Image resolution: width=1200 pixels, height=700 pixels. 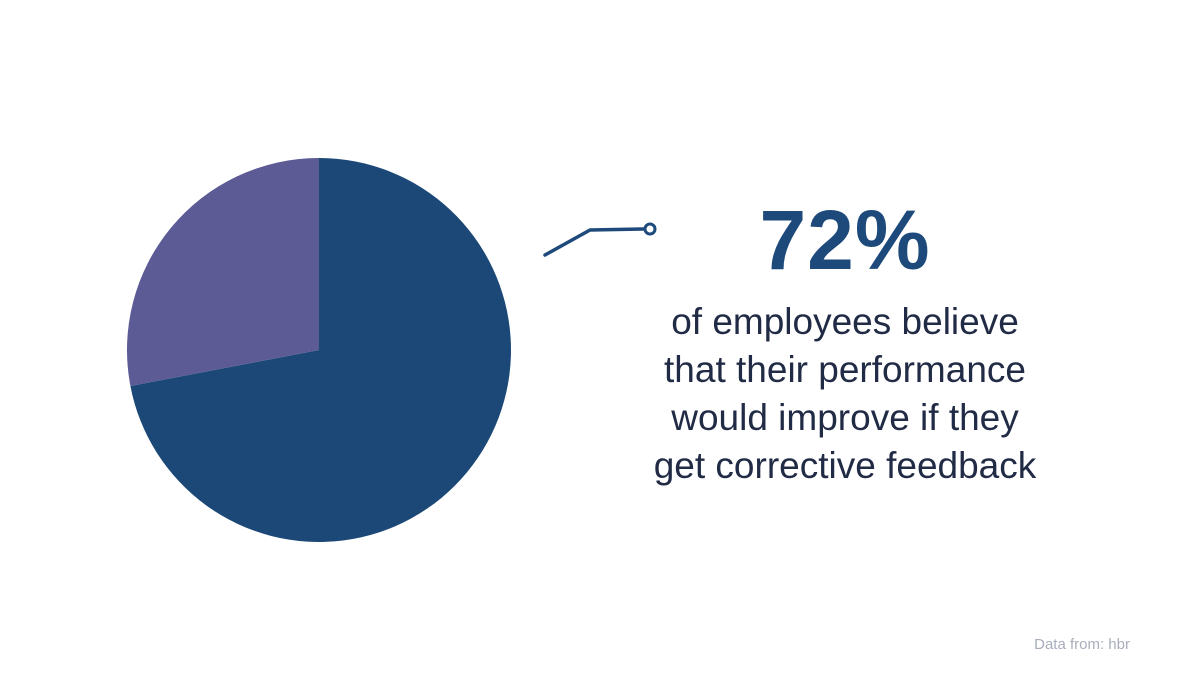 What do you see at coordinates (845, 321) in the screenshot?
I see `stat-description-line: of employees believe` at bounding box center [845, 321].